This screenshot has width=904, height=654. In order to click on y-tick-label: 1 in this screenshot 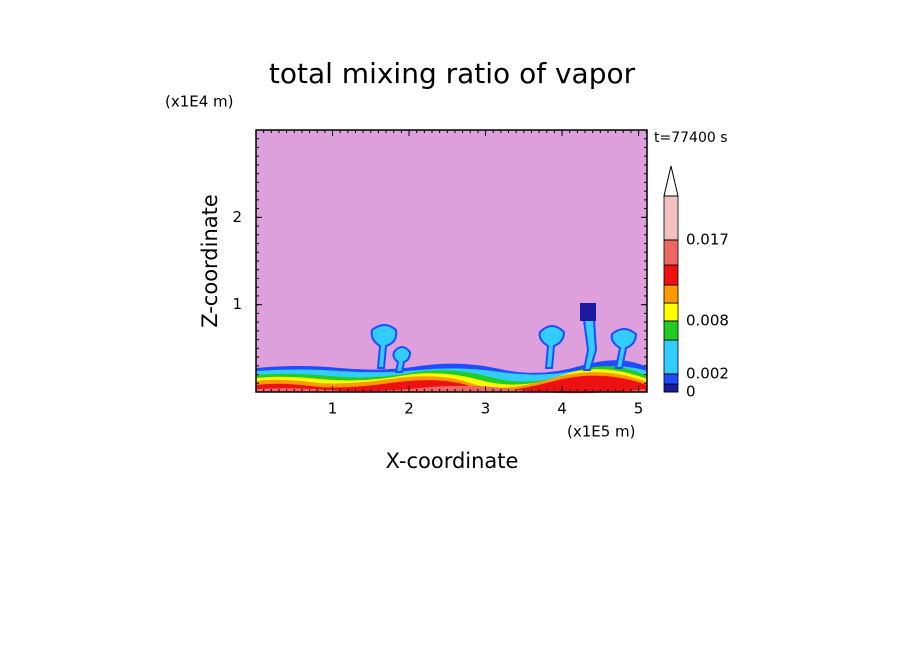, I will do `click(237, 304)`.